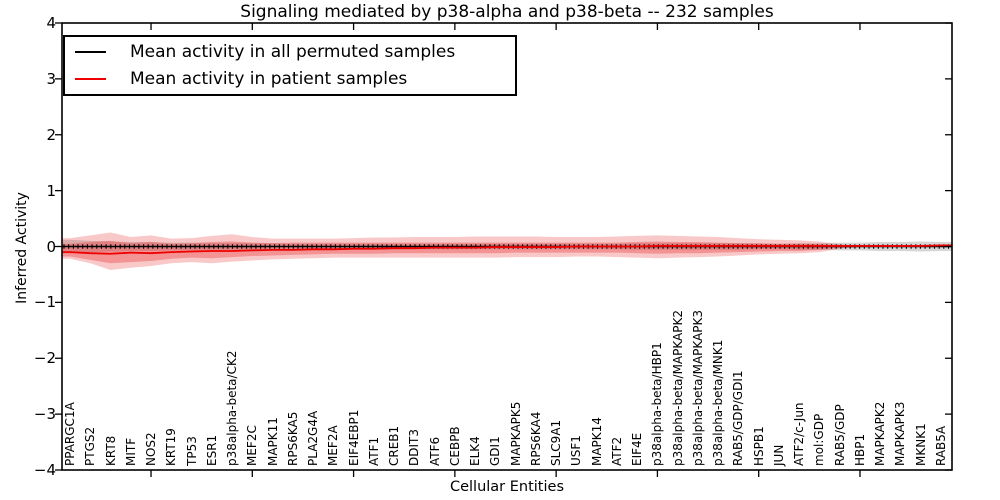 Image resolution: width=1000 pixels, height=500 pixels. I want to click on y-tick-label: −3, so click(44, 414).